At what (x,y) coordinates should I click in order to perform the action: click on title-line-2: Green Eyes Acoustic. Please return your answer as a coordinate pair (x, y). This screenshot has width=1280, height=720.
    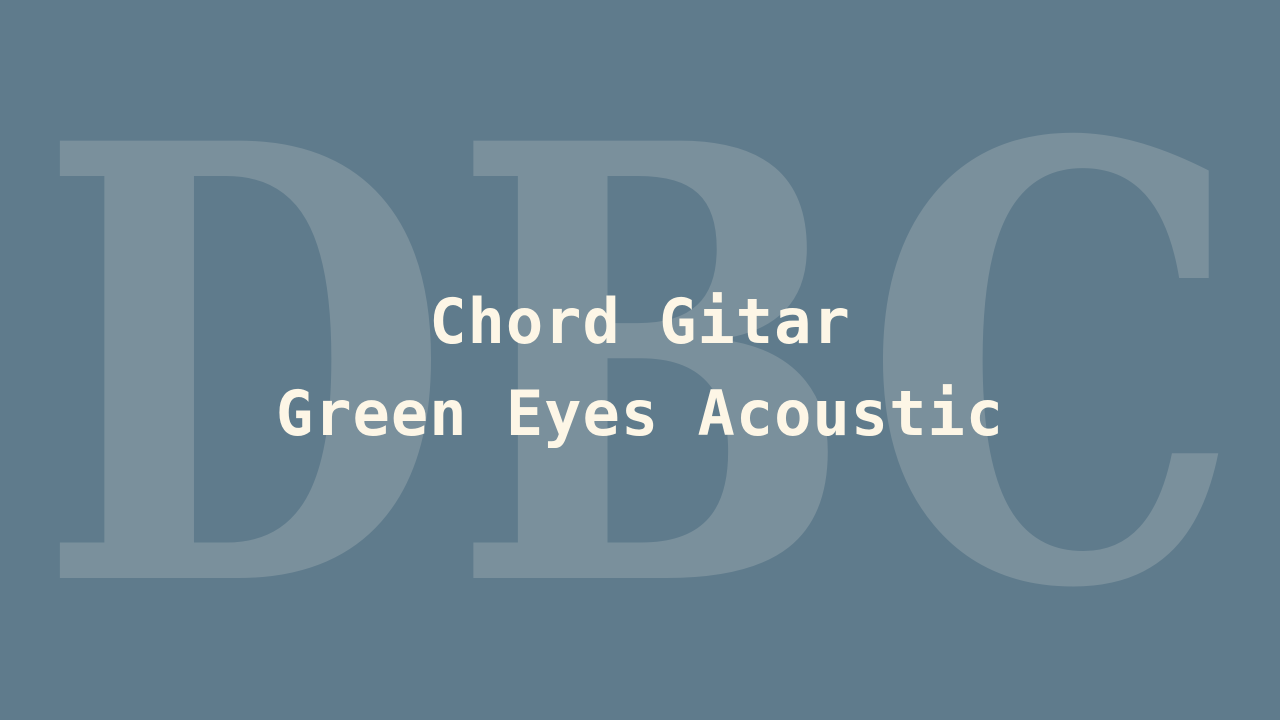
    Looking at the image, I should click on (640, 413).